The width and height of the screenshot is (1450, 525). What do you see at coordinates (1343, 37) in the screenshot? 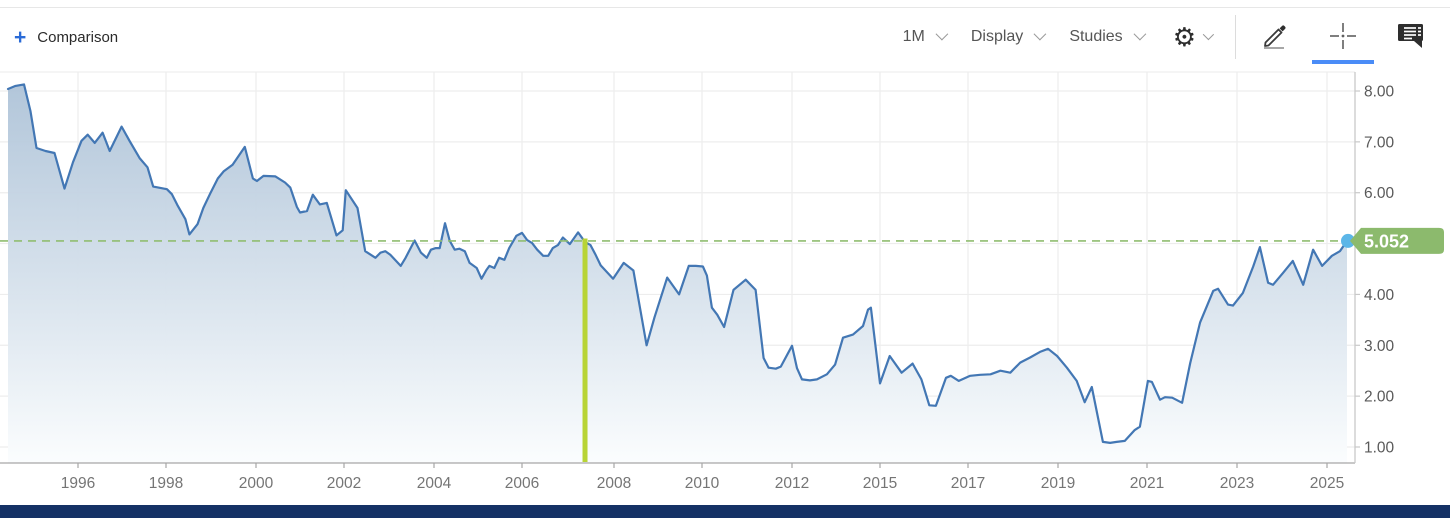
I see `crosshair-icon` at bounding box center [1343, 37].